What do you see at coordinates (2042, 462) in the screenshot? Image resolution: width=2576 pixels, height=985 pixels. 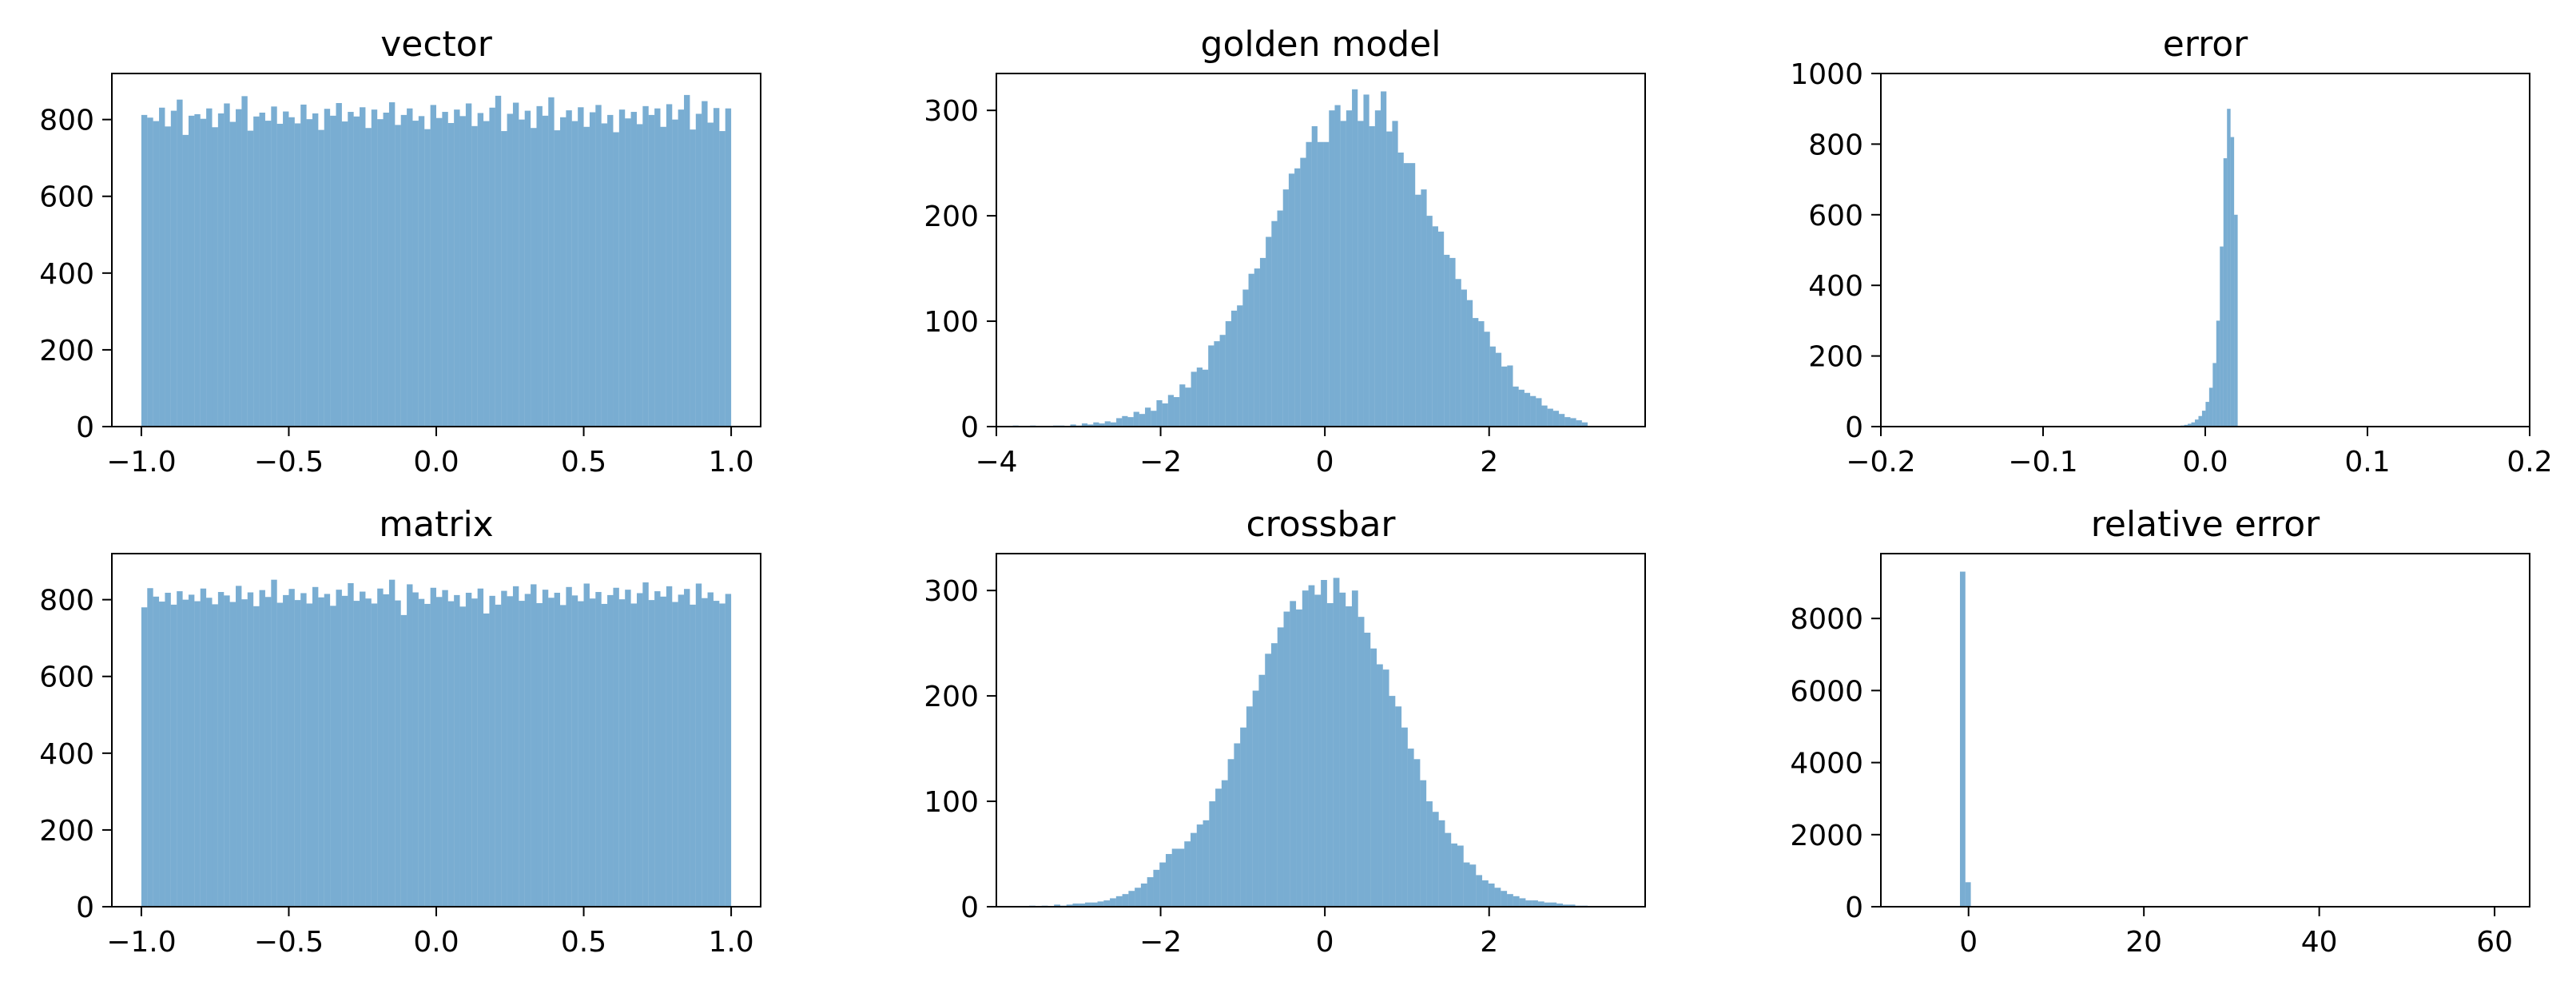 I see `x-tick-label-error-1: −0.1` at bounding box center [2042, 462].